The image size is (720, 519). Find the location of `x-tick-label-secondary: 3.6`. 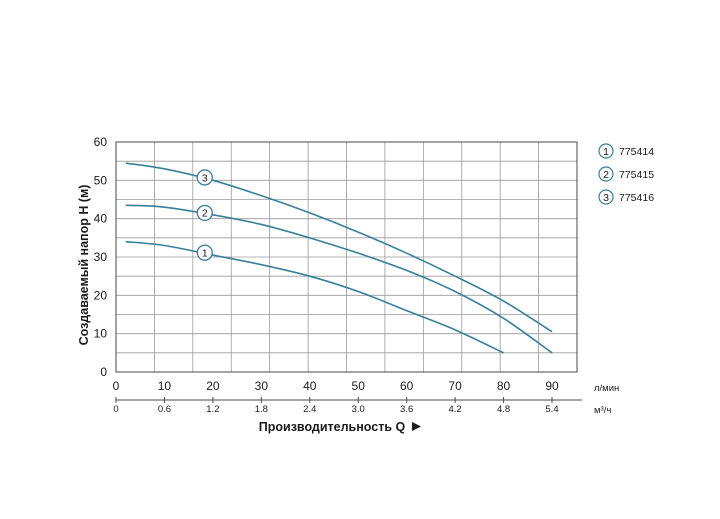

x-tick-label-secondary: 3.6 is located at coordinates (406, 409).